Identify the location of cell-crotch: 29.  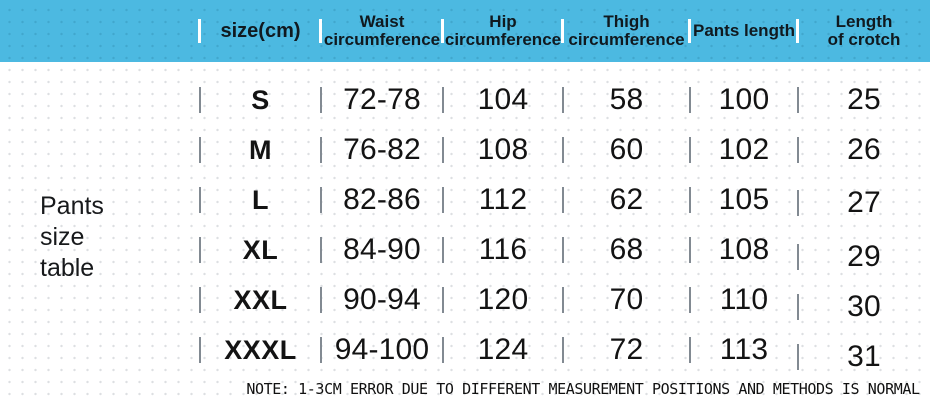
(863, 257).